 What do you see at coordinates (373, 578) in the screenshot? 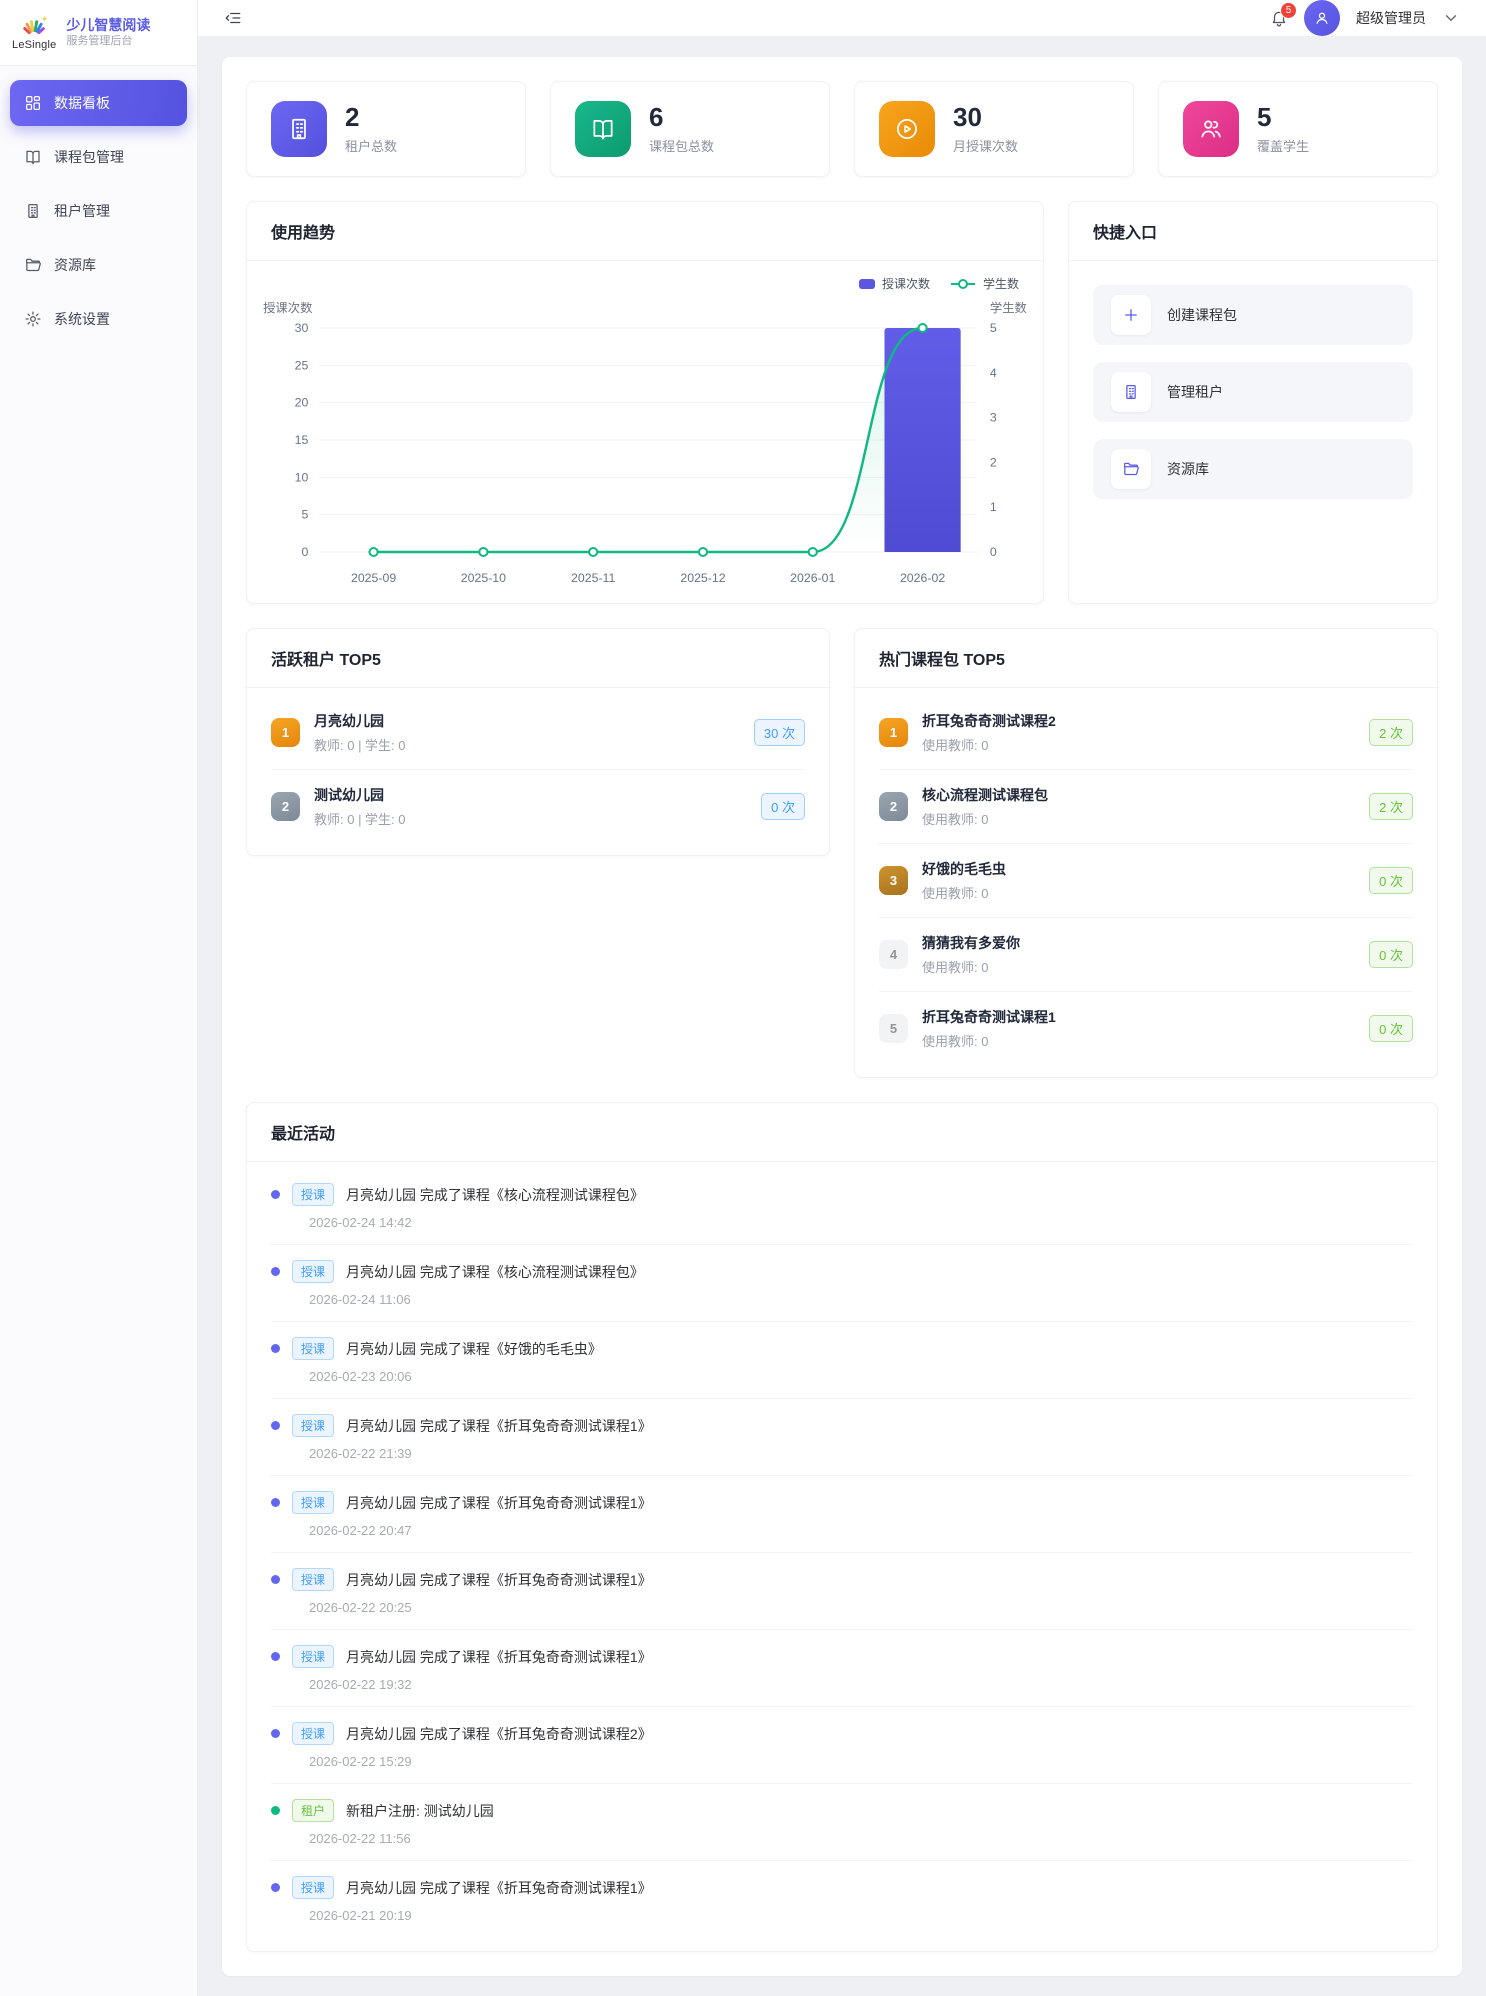
I see `svg-text: 2025-09` at bounding box center [373, 578].